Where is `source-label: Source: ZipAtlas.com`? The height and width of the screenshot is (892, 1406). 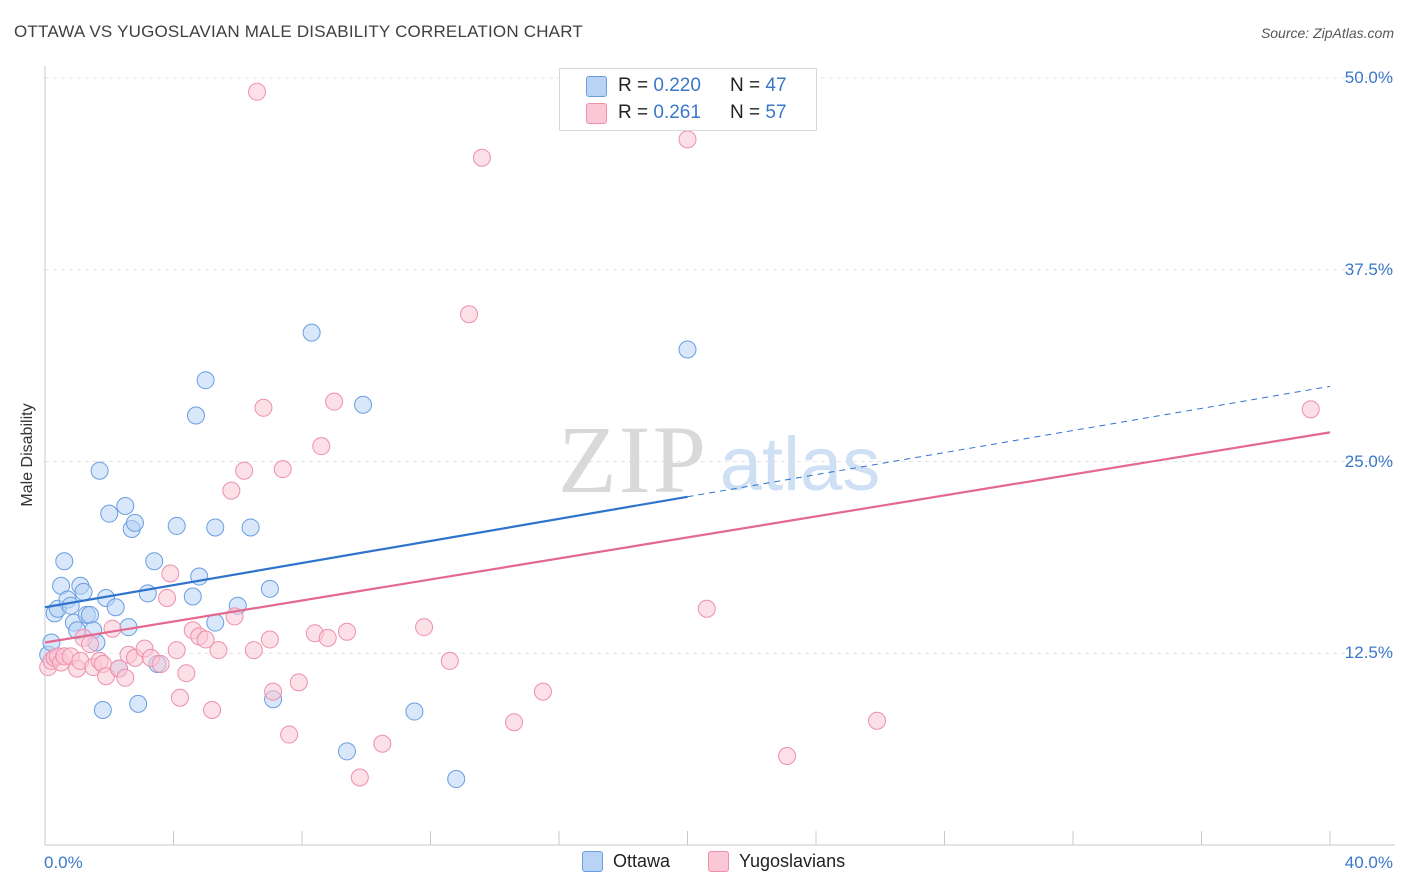
source-label: Source: ZipAtlas.com is located at coordinates (1327, 33).